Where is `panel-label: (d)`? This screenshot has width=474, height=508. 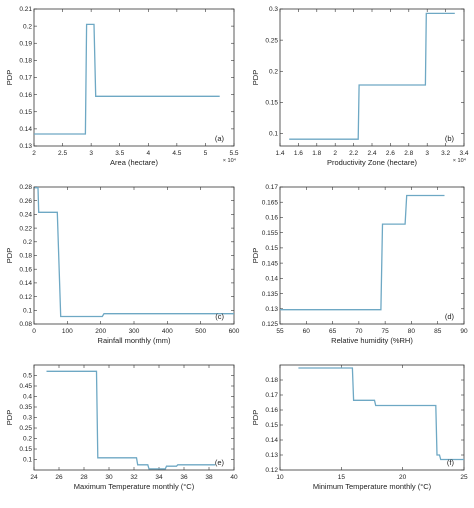
panel-label: (d) is located at coordinates (450, 316).